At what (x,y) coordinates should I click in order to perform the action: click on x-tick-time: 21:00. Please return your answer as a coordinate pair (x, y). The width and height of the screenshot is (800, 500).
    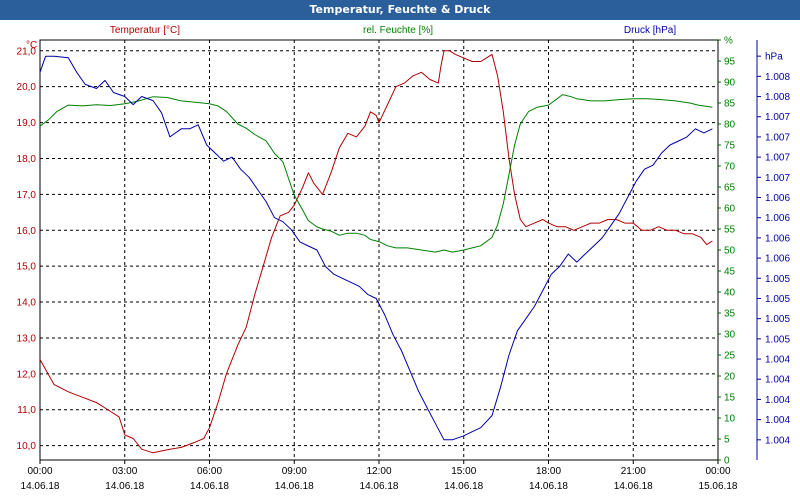
    Looking at the image, I should click on (633, 471).